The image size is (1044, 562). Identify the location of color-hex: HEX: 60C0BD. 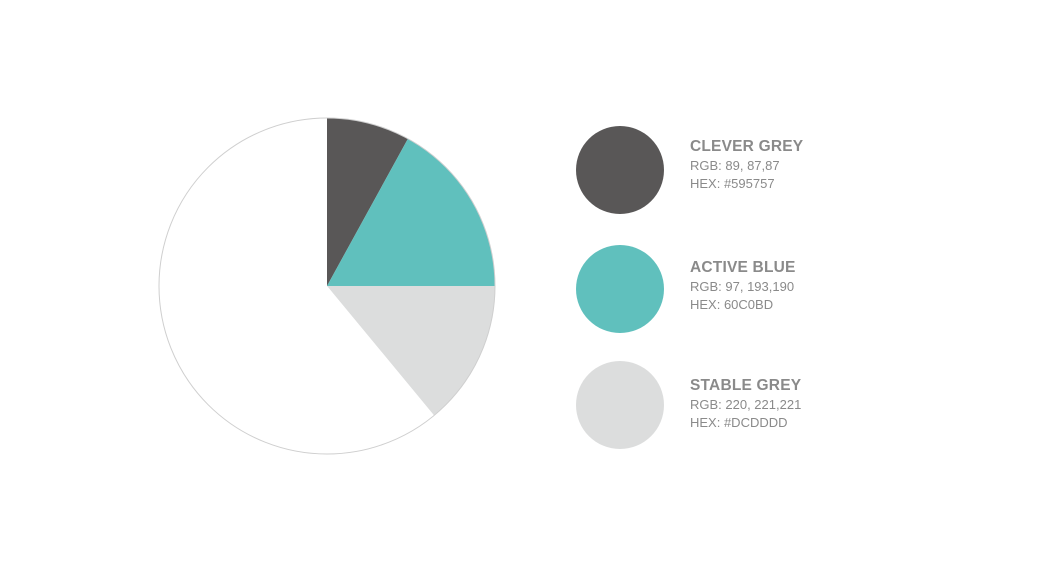
(732, 304).